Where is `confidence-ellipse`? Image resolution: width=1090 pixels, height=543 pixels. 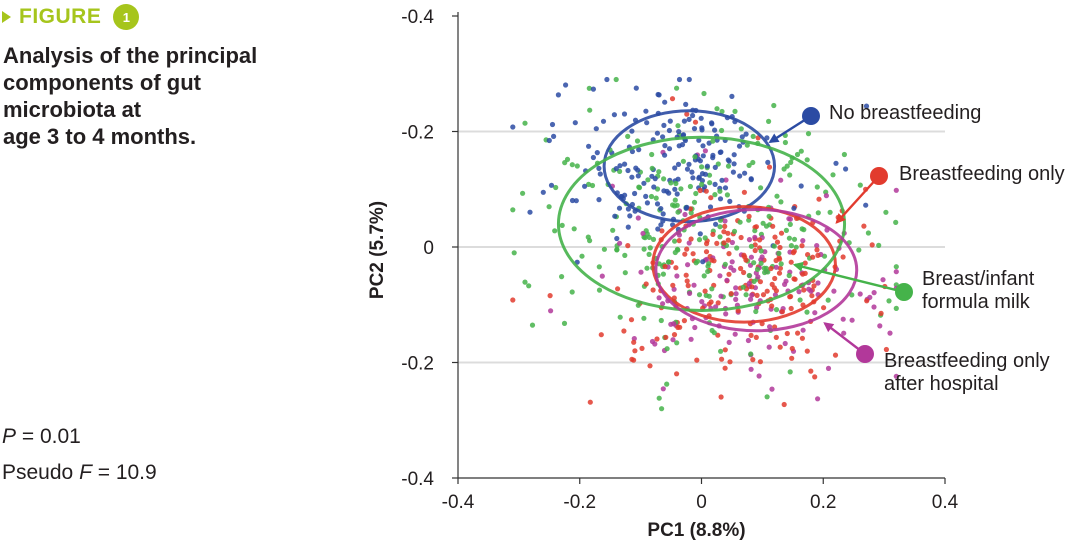
confidence-ellipse is located at coordinates (756, 270).